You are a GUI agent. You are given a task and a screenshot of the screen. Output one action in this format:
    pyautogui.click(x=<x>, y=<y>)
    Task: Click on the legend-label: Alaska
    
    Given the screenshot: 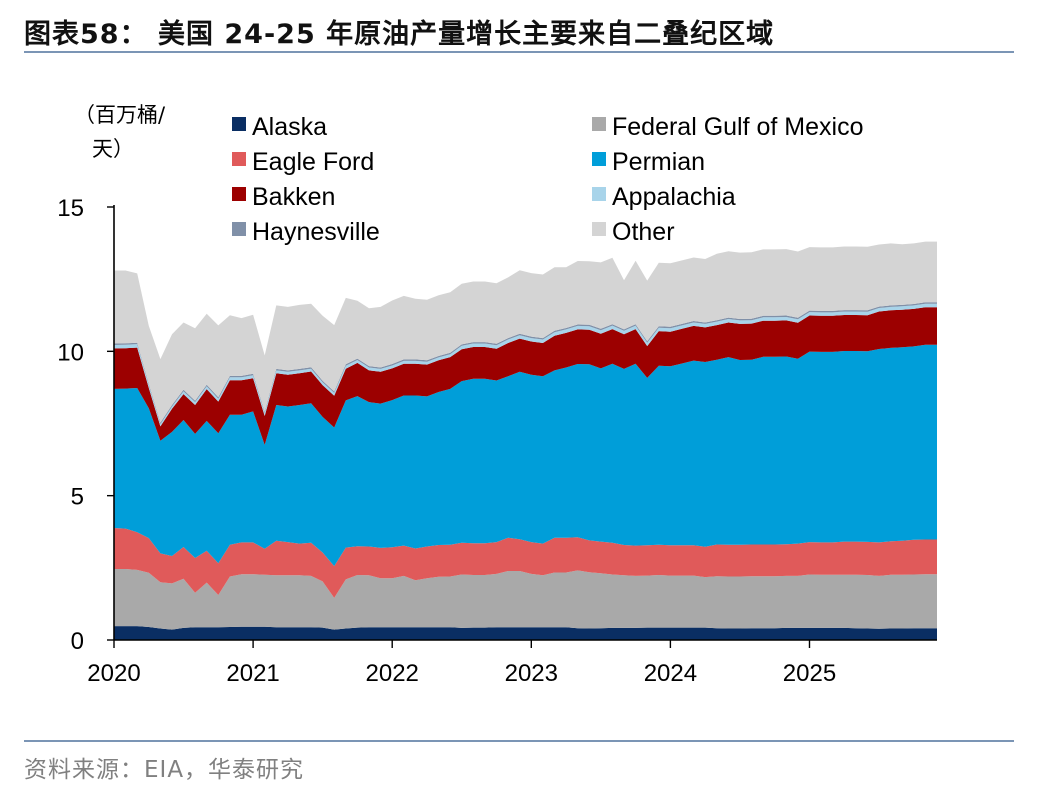 What is the action you would take?
    pyautogui.click(x=289, y=127)
    